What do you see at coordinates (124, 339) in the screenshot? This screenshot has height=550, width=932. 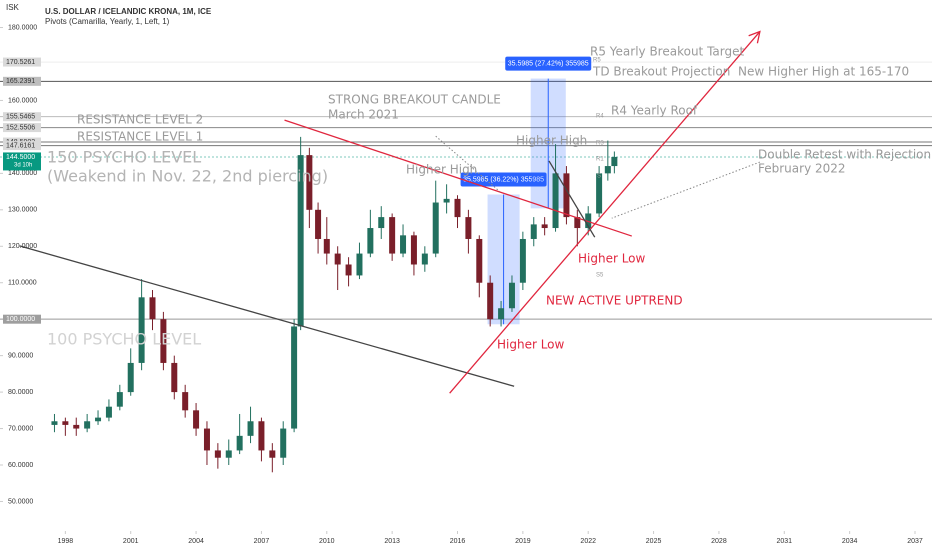 I see `annotation: 100 PSYCHO LEVEL` at bounding box center [124, 339].